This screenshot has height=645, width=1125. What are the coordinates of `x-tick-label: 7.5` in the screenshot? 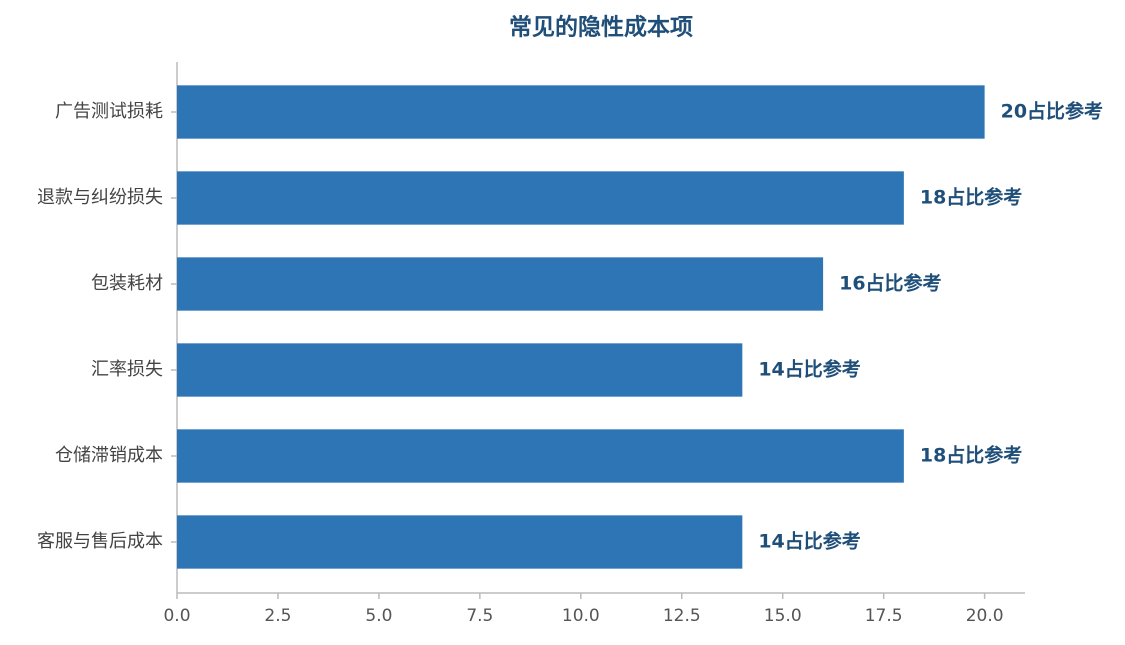 It's located at (479, 616).